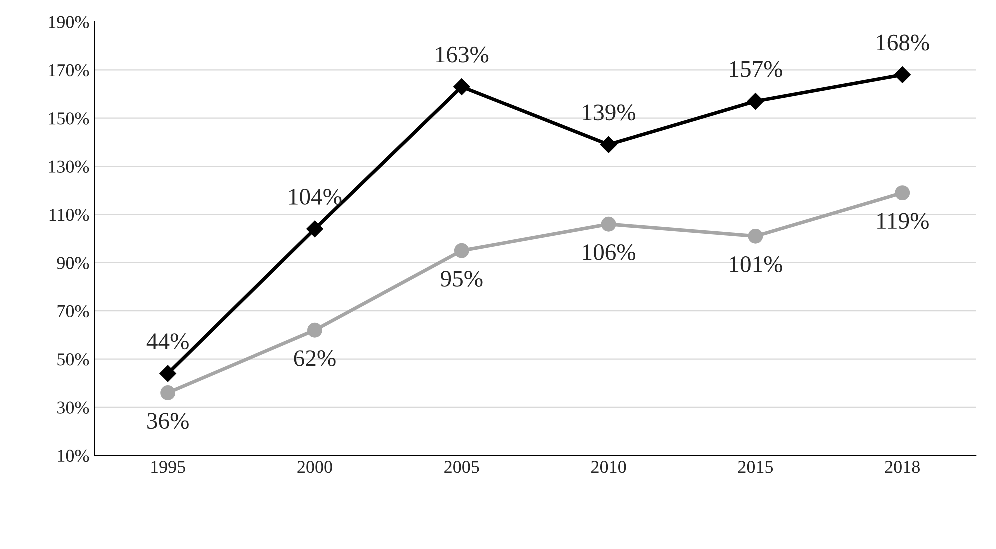  Describe the element at coordinates (609, 467) in the screenshot. I see `x-tick-label: 2010` at that location.